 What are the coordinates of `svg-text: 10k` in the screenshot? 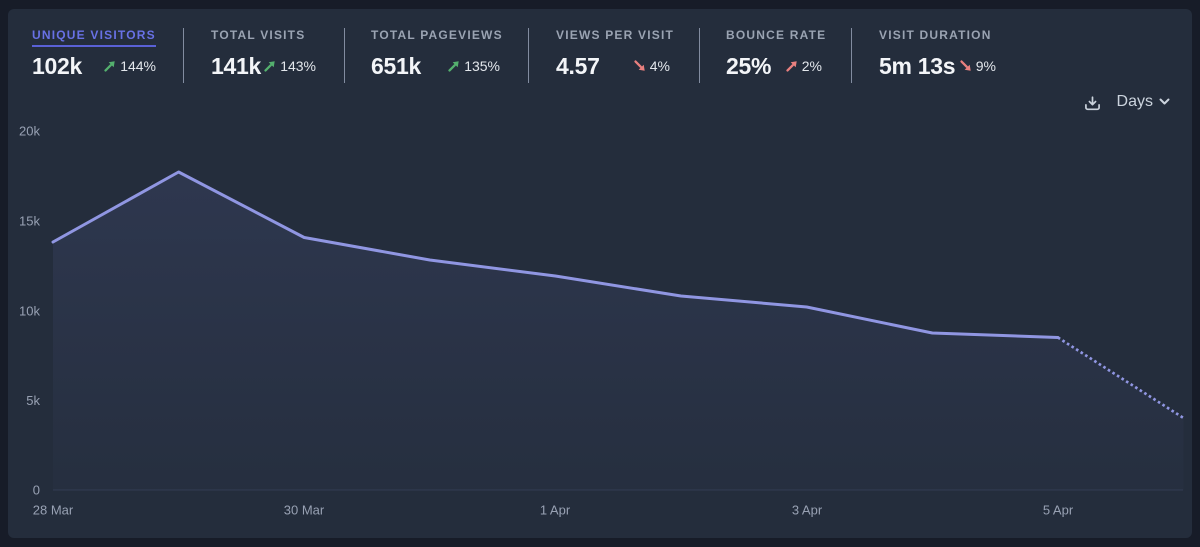 It's located at (29, 311).